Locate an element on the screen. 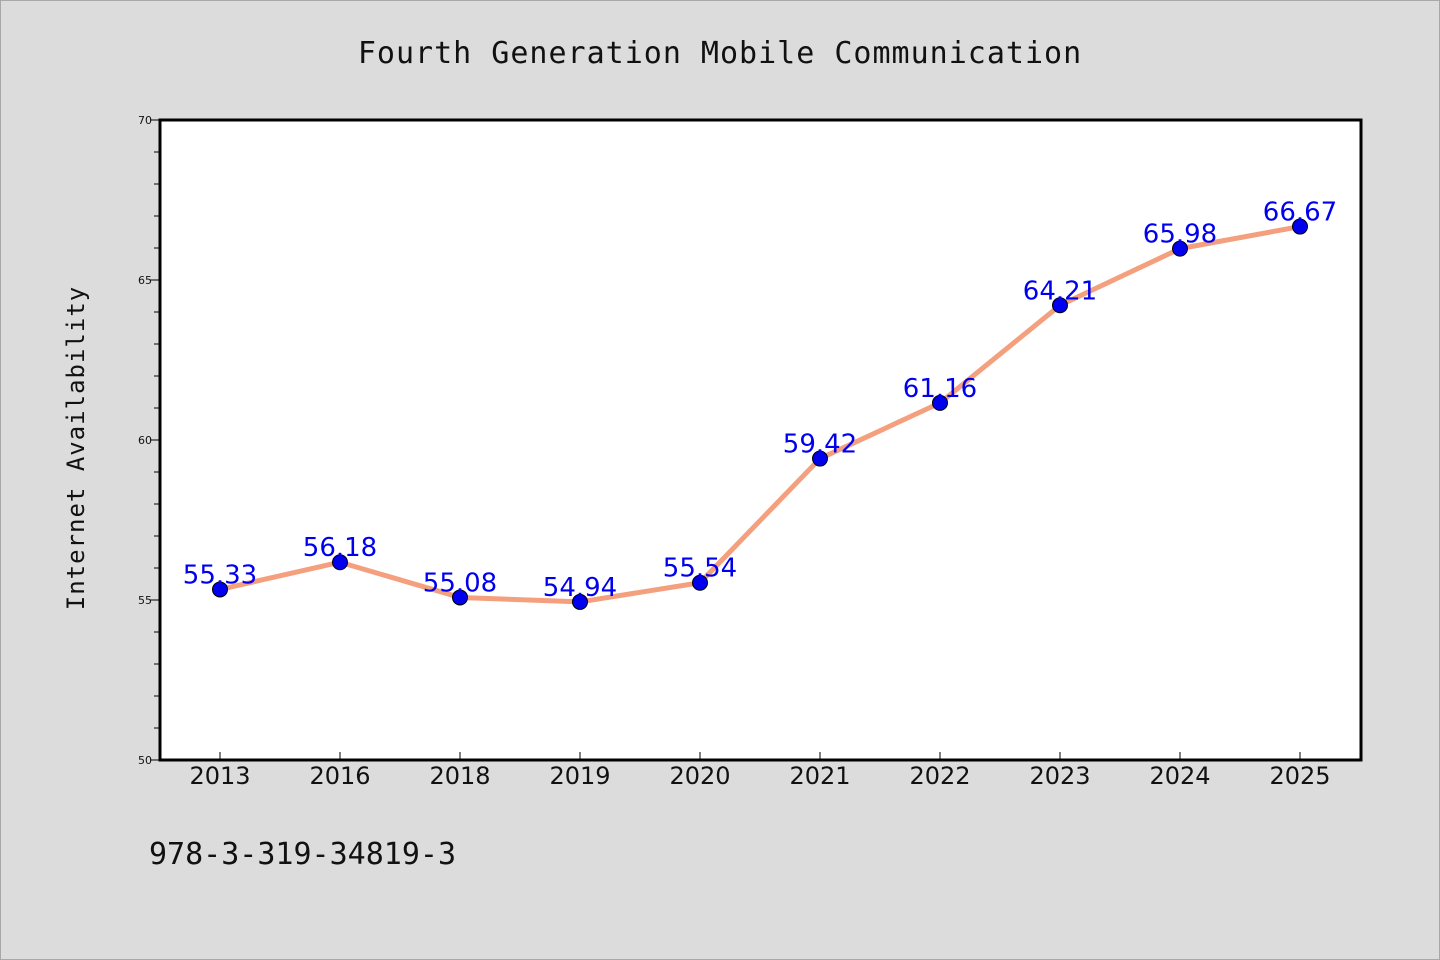  data-label: 64.21 is located at coordinates (1060, 291).